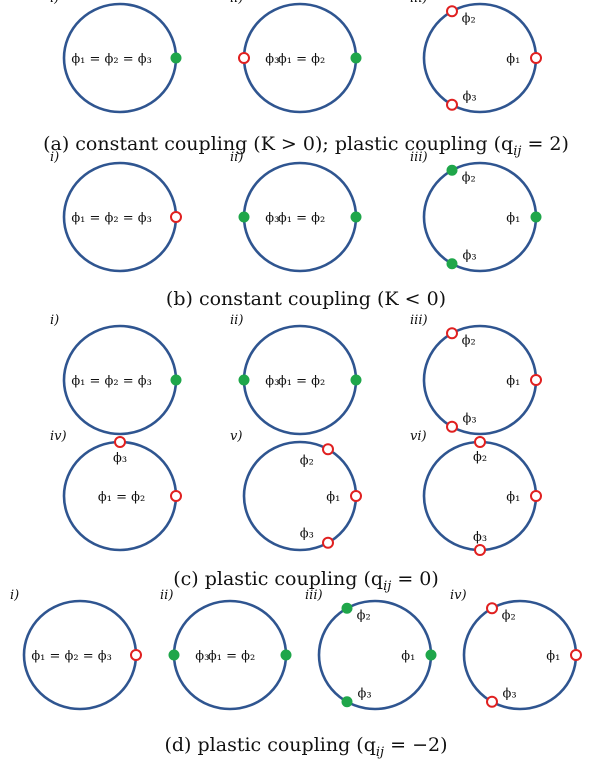 This screenshot has height=767, width=612. I want to click on panel-1-0: i) ϕ₁ = ϕ₂ = ϕ₃, so click(116, 211).